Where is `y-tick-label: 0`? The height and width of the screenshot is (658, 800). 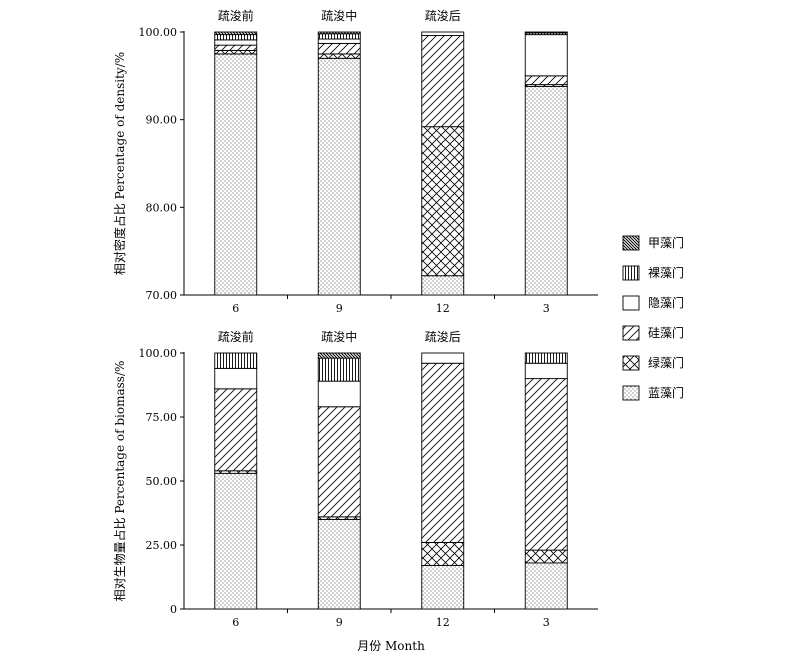 y-tick-label: 0 is located at coordinates (173, 609).